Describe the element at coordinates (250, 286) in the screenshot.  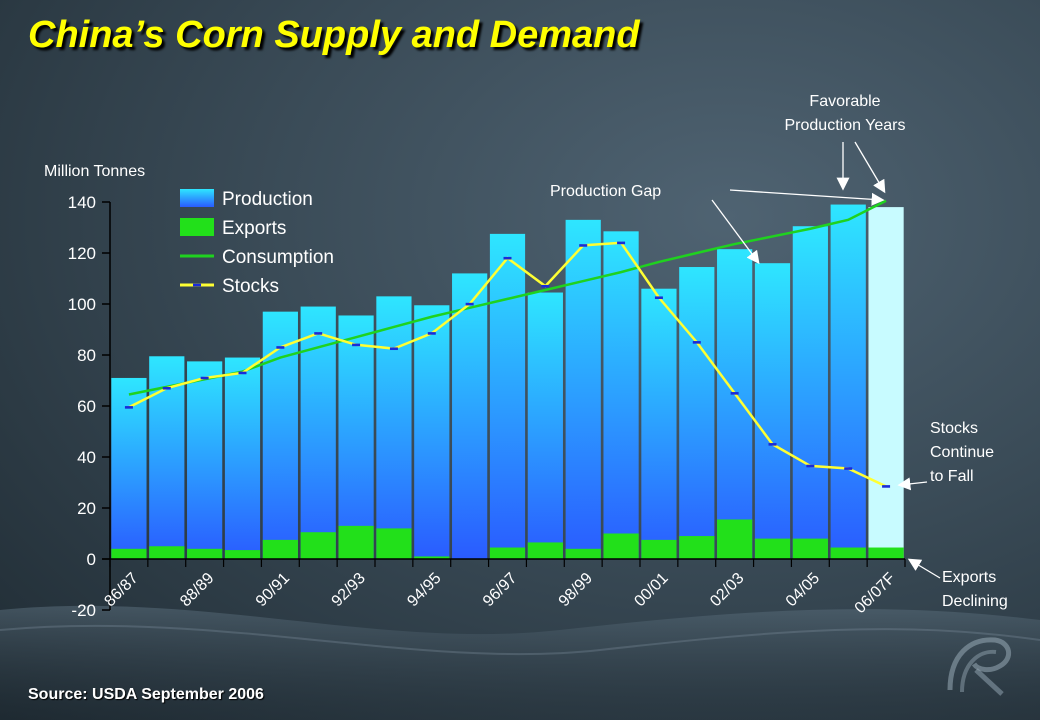
I see `legend-label-stocks: Stocks` at that location.